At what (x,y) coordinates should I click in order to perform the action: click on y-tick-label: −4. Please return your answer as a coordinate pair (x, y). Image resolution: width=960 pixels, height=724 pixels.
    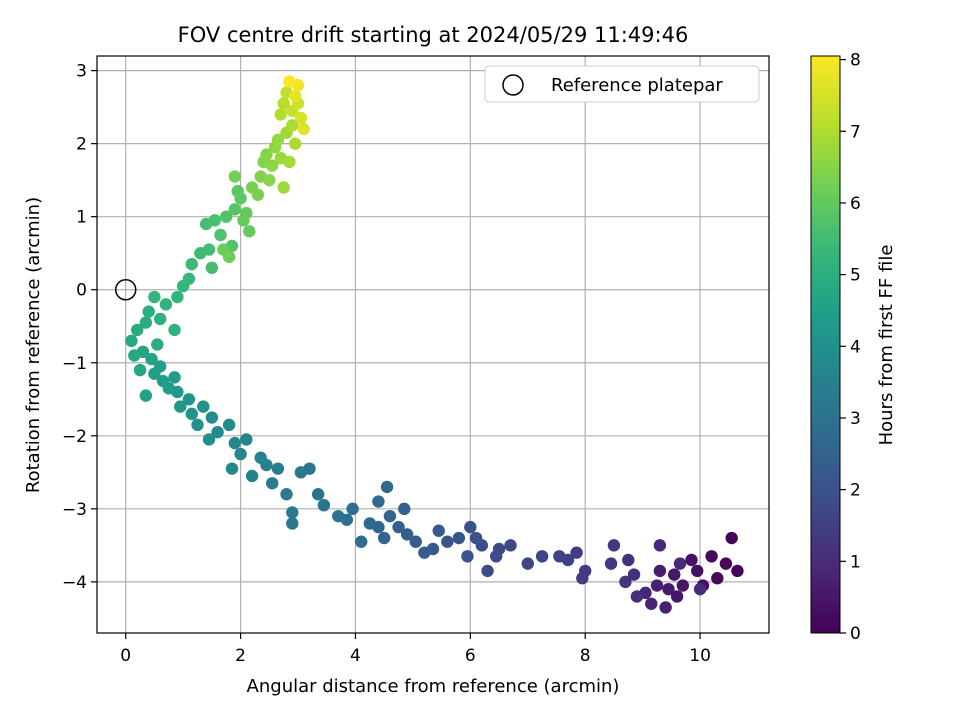
    Looking at the image, I should click on (74, 583).